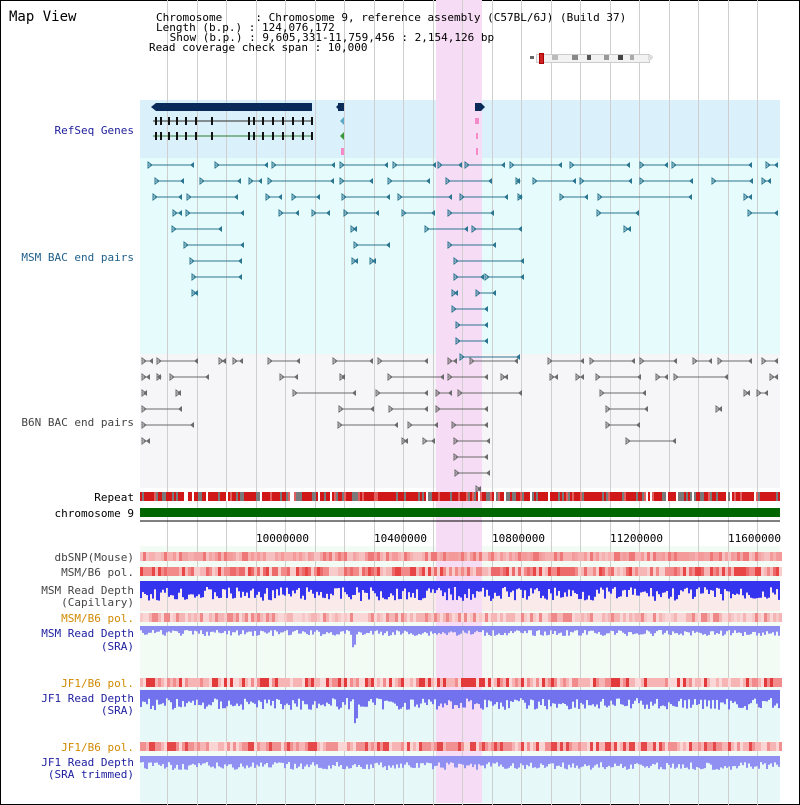 The width and height of the screenshot is (800, 805). What do you see at coordinates (94, 130) in the screenshot?
I see `refseq-genes-label: RefSeq Genes` at bounding box center [94, 130].